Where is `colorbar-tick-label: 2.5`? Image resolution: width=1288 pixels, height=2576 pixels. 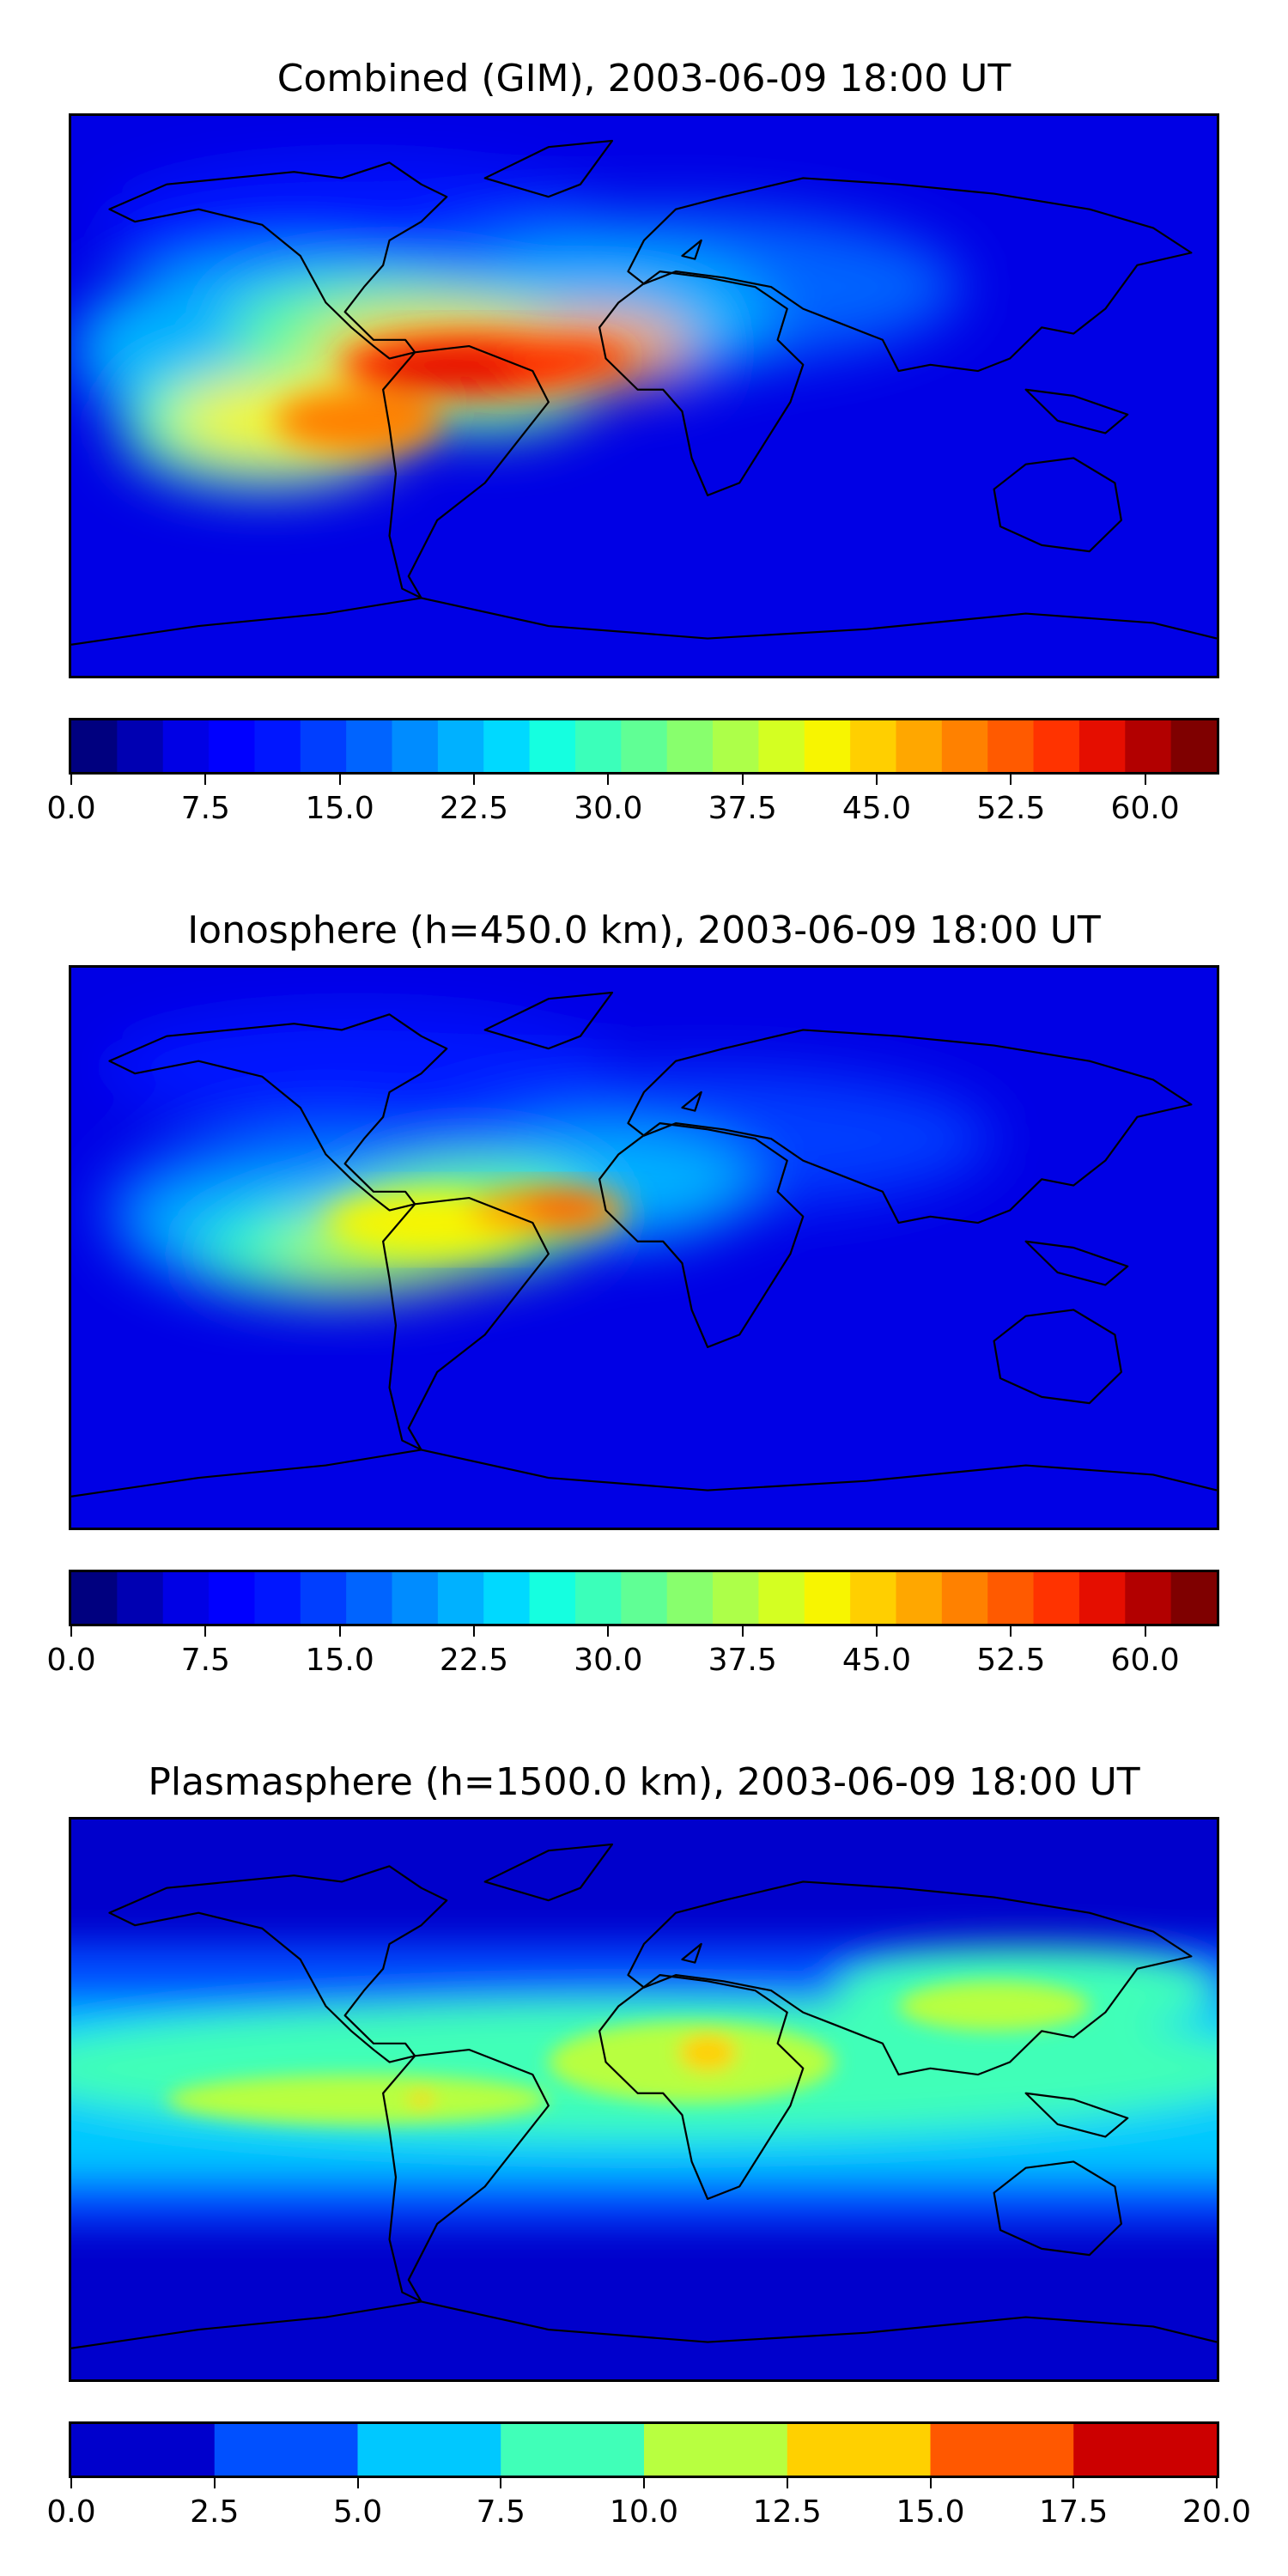
colorbar-tick-label: 2.5 is located at coordinates (215, 2512).